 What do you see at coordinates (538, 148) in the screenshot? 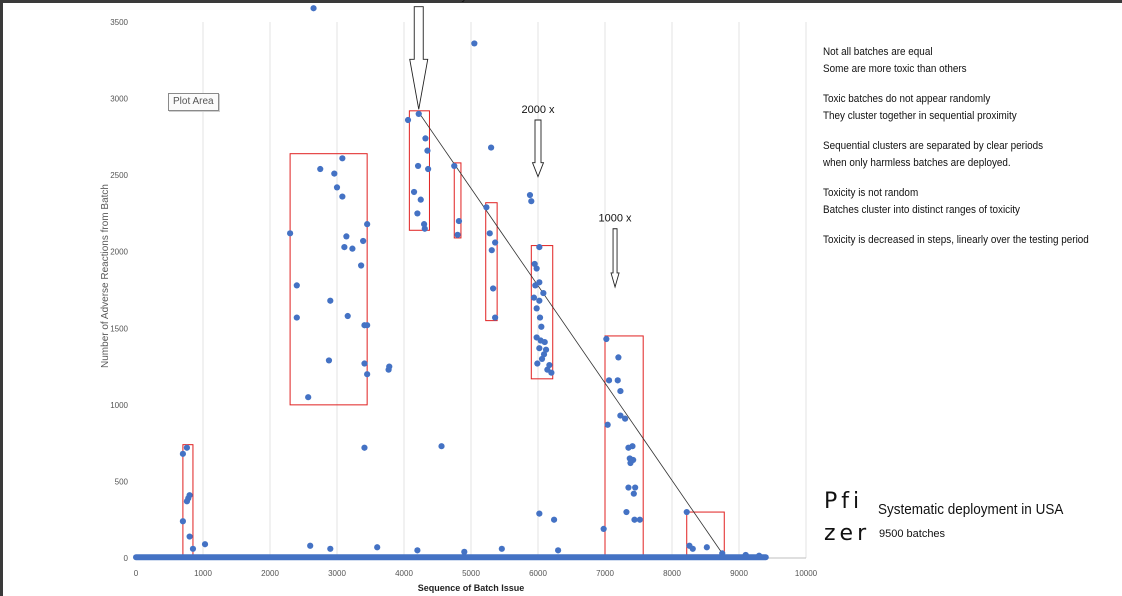
I see `down-arrow` at bounding box center [538, 148].